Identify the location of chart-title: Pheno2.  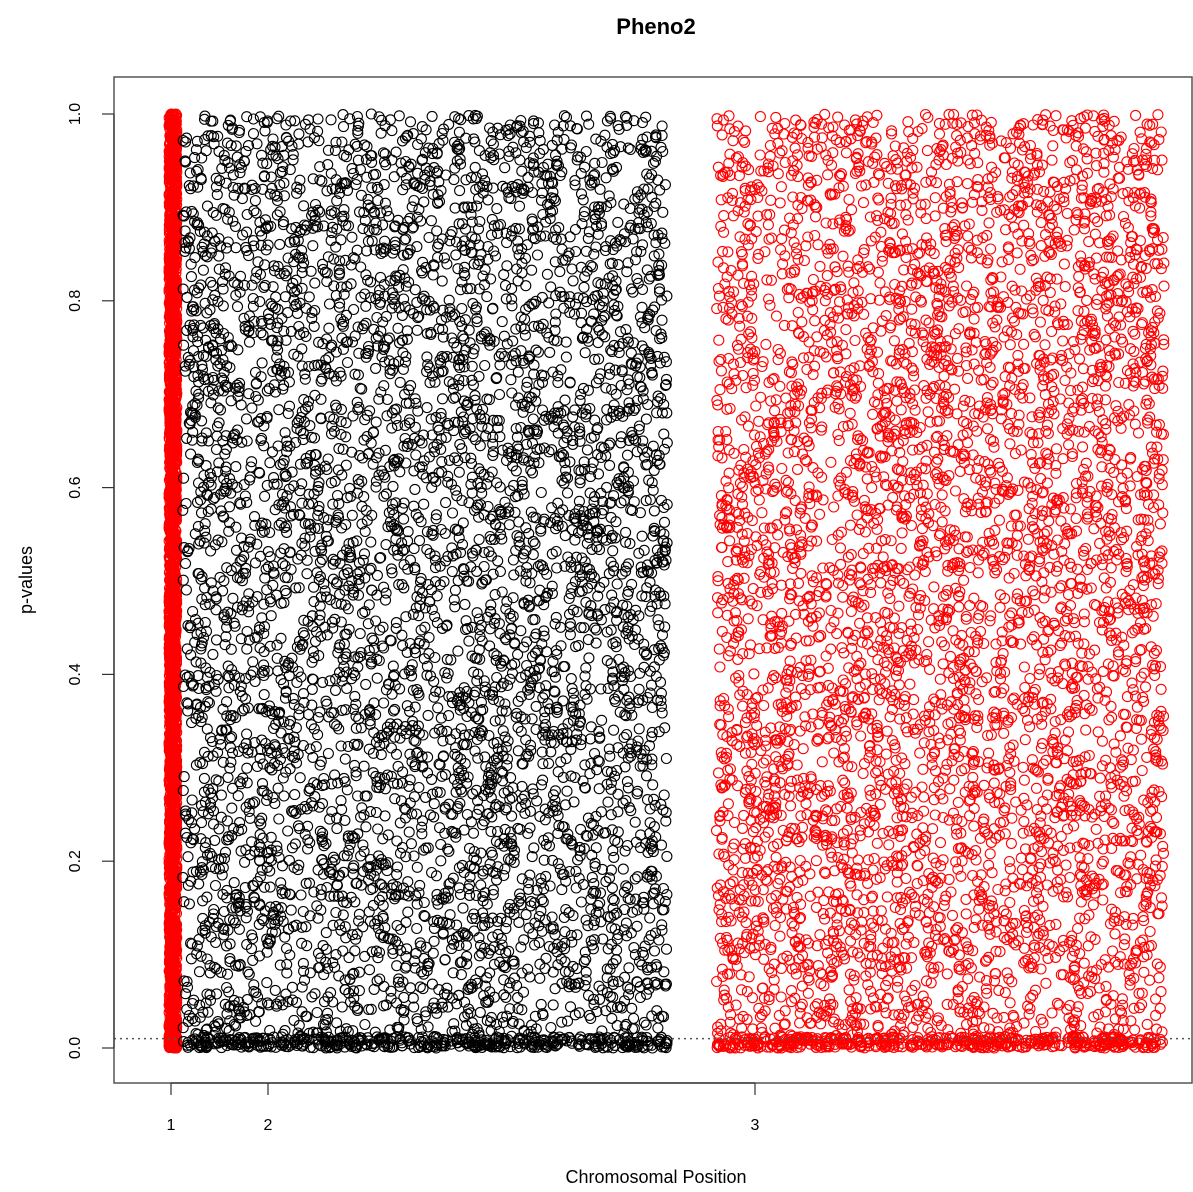
(655, 26).